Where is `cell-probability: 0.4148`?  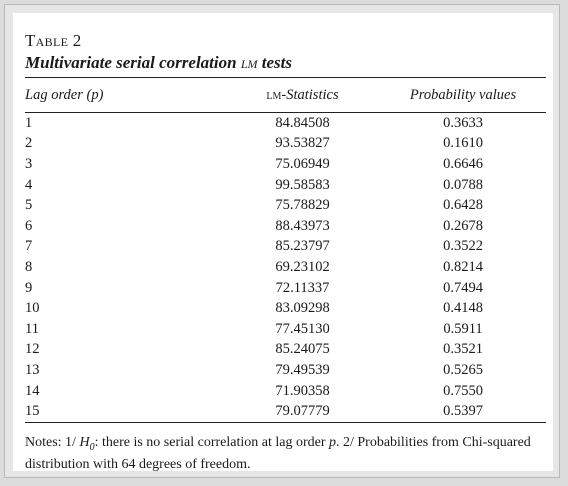 cell-probability: 0.4148 is located at coordinates (463, 308).